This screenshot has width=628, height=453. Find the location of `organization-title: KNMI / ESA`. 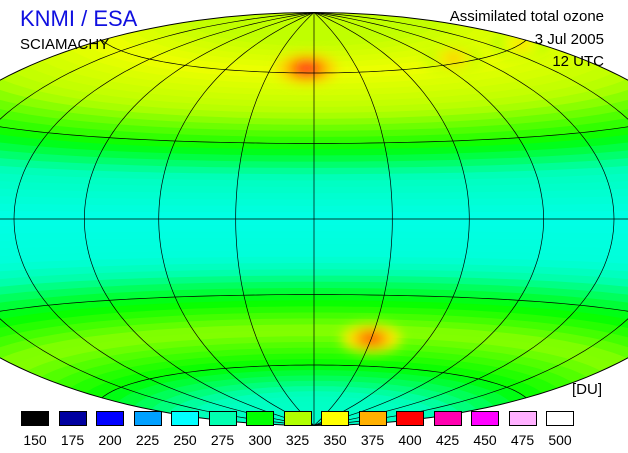

organization-title: KNMI / ESA is located at coordinates (79, 18).